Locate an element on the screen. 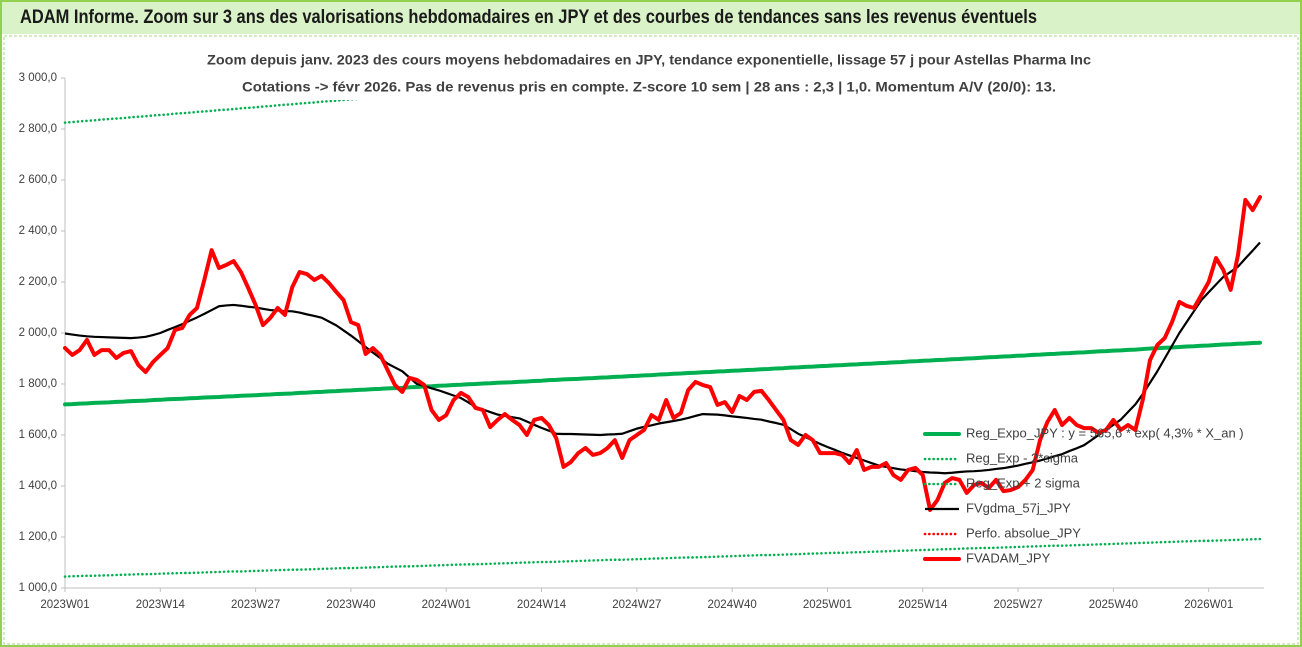  x-tick-label: 2024W40 is located at coordinates (732, 605).